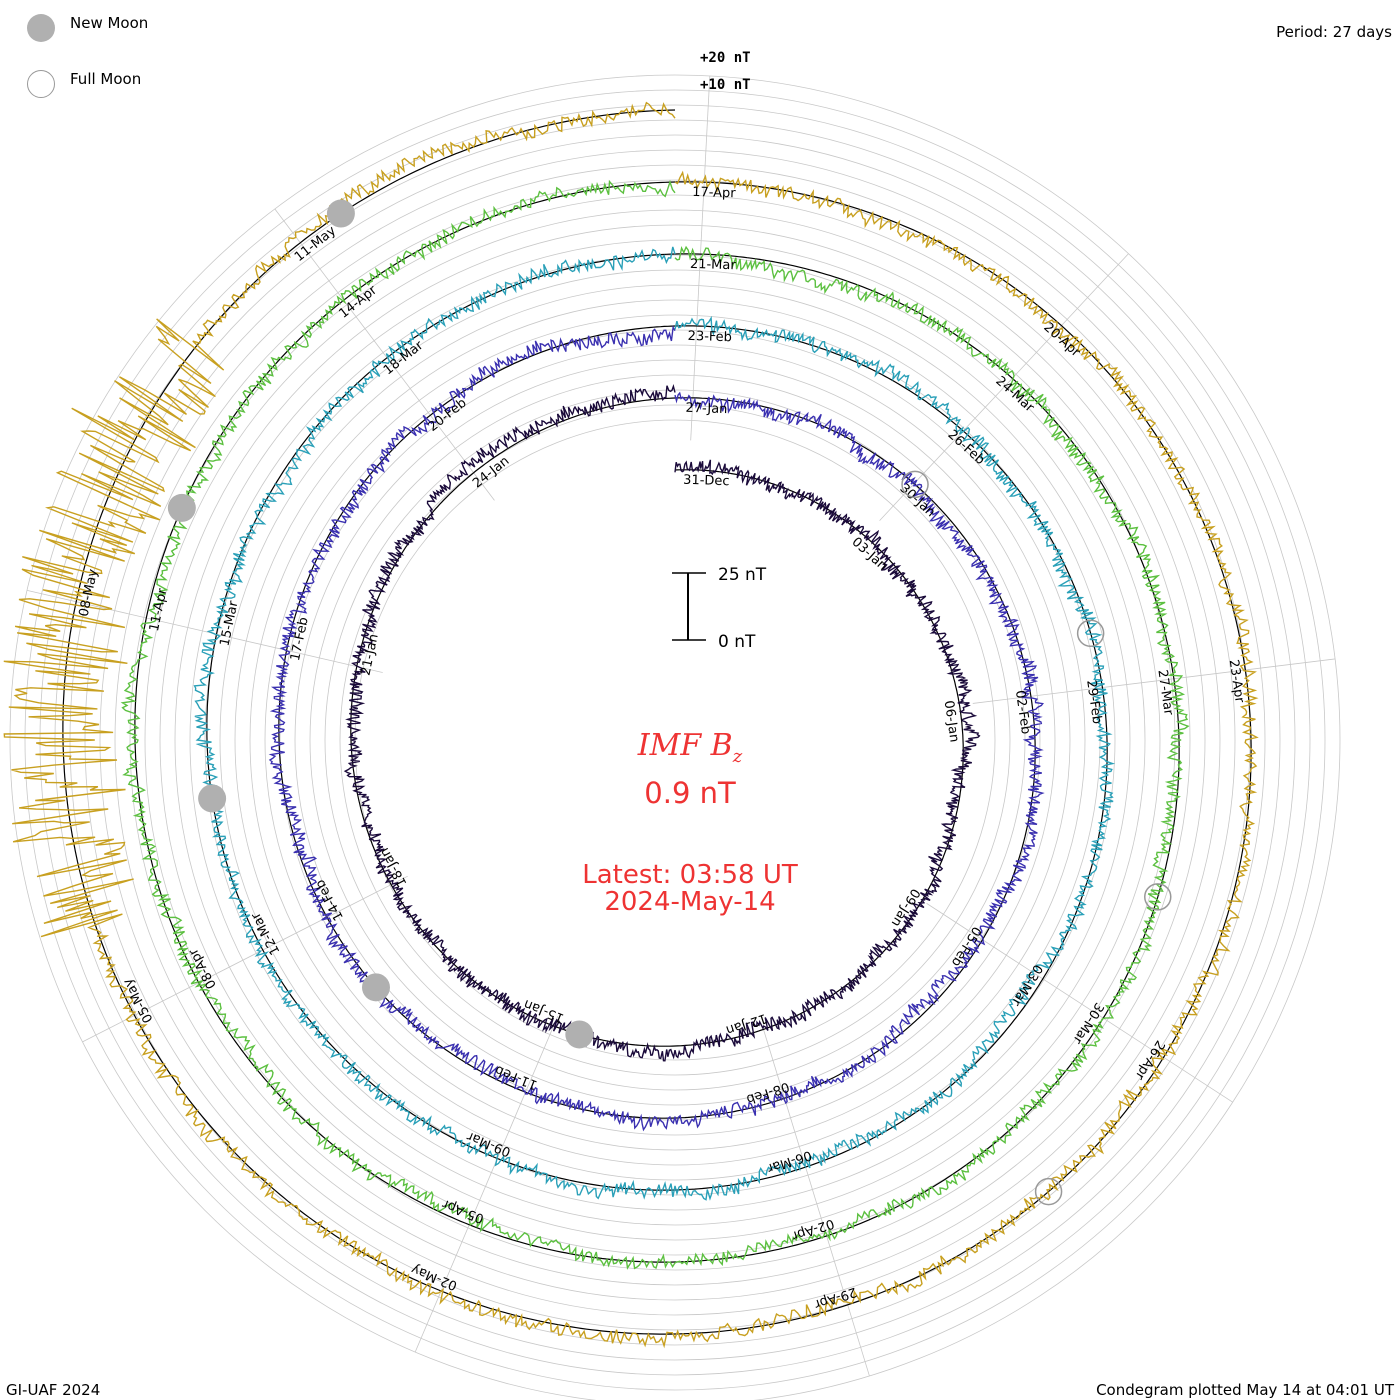  Describe the element at coordinates (106, 79) in the screenshot. I see `full-moon-legend-label: Full Moon` at that location.